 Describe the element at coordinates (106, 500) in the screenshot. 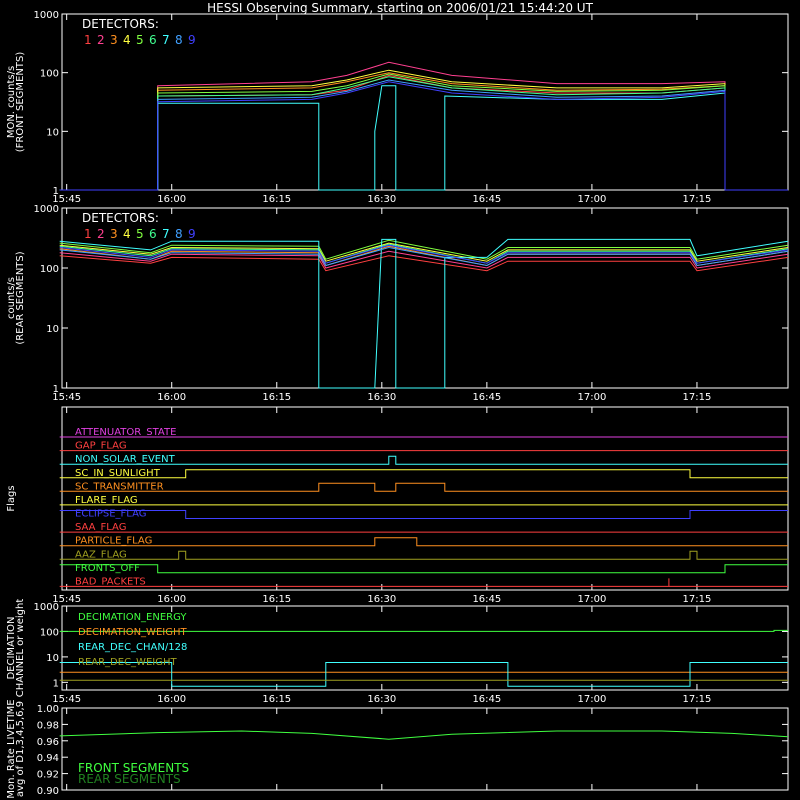

I see `flag-label: FLARE_FLAG` at that location.